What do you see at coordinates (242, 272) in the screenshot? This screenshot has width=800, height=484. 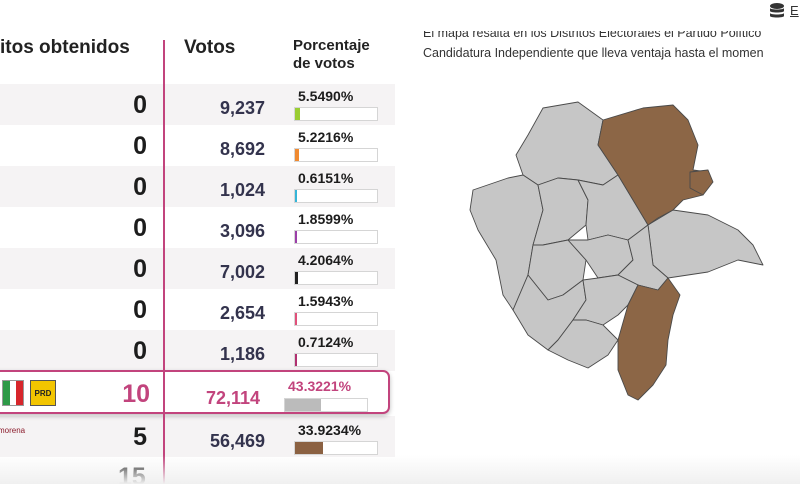 I see `votos-cell: 7,002` at bounding box center [242, 272].